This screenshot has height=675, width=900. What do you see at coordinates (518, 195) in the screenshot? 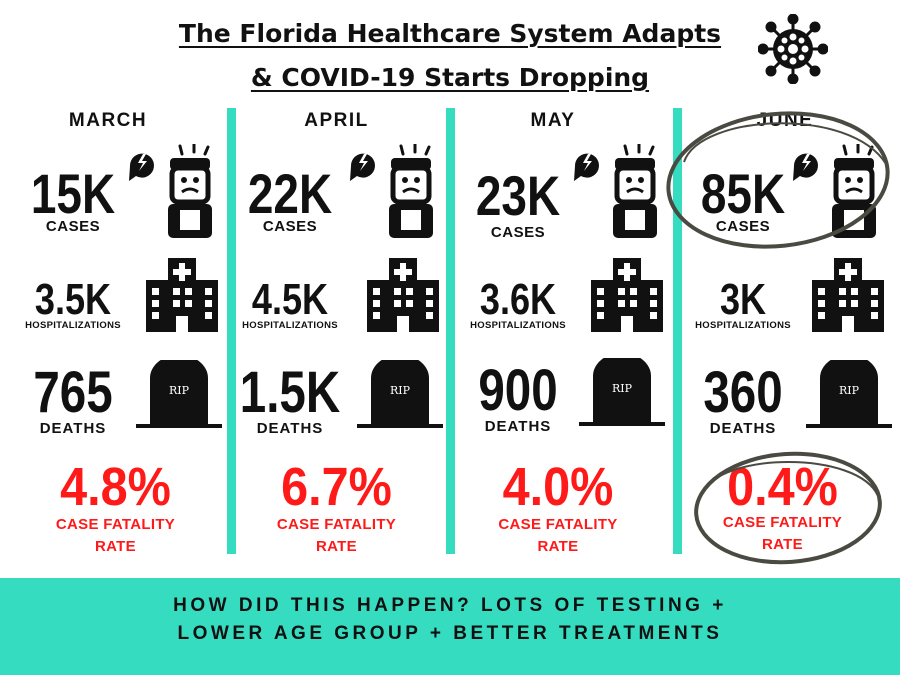
I see `cases-value: 23K` at bounding box center [518, 195].